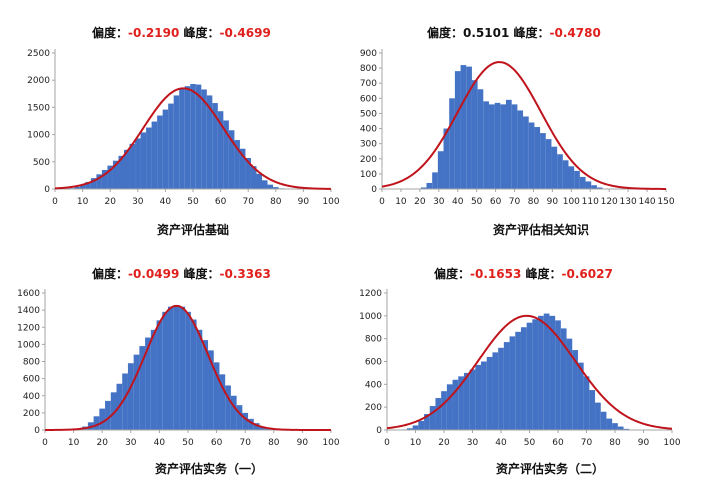  Describe the element at coordinates (628, 202) in the screenshot. I see `x-tick-label: 130` at that location.